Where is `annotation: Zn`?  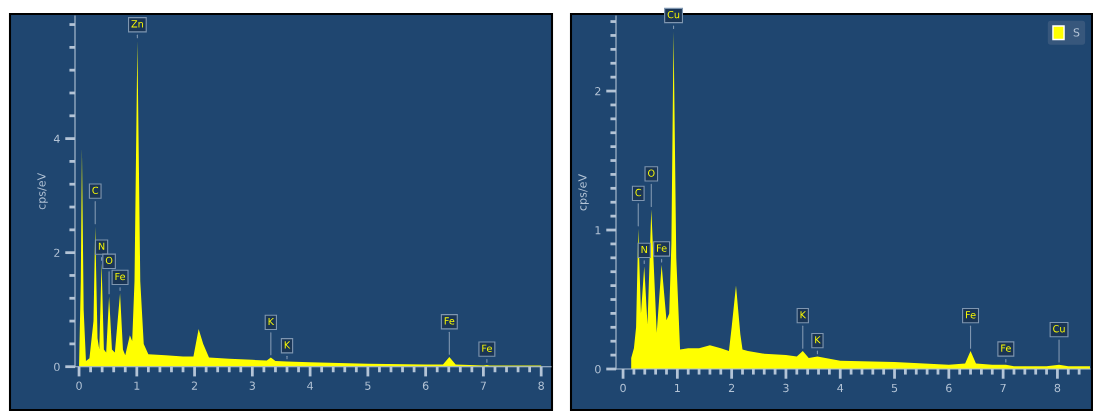
annotation: Zn is located at coordinates (137, 24).